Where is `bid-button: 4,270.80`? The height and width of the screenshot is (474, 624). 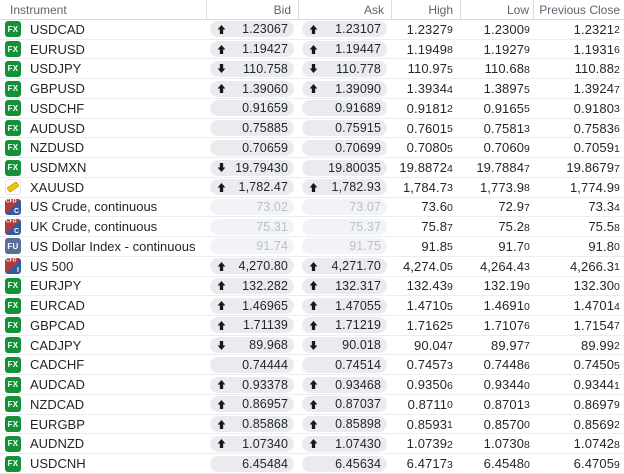 bid-button: 4,270.80 is located at coordinates (252, 266).